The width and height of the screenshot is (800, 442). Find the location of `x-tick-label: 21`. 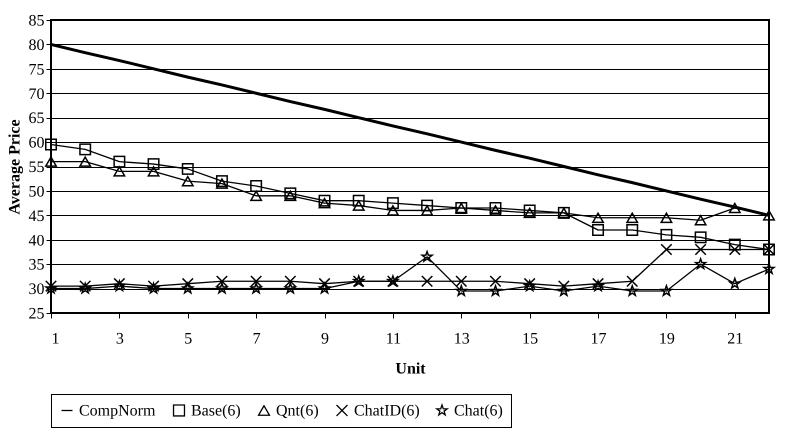

x-tick-label: 21 is located at coordinates (735, 339).